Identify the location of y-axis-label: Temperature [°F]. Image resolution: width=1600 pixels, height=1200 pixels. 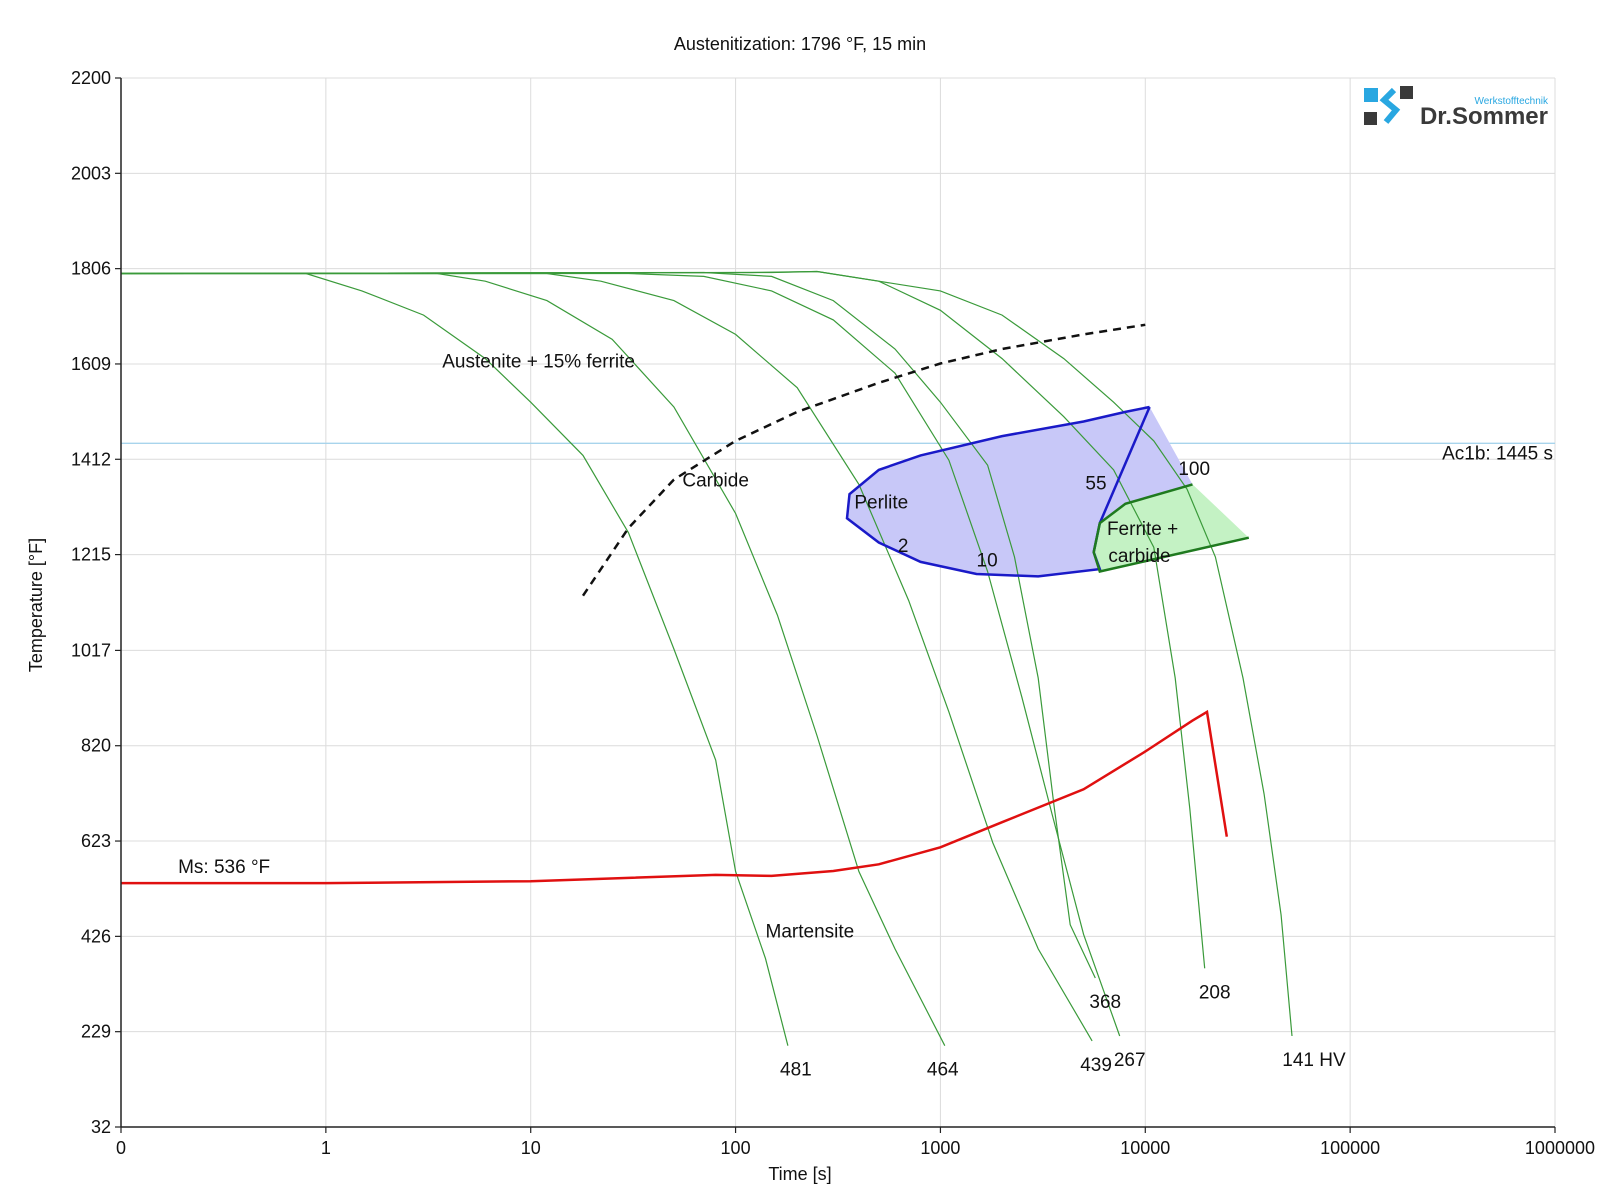
(36, 605).